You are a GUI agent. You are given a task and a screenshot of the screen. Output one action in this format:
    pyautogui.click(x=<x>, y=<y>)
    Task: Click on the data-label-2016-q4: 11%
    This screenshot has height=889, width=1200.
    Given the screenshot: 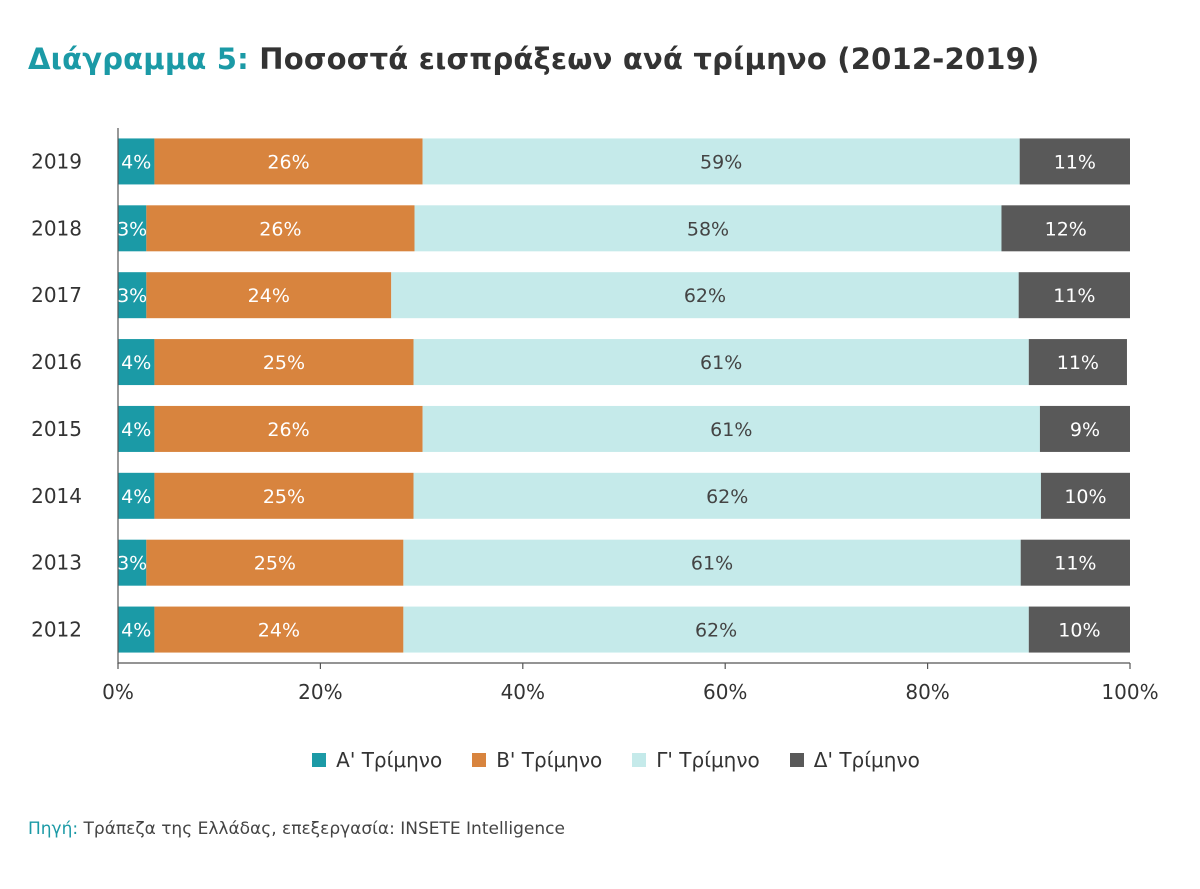 What is the action you would take?
    pyautogui.click(x=1078, y=363)
    